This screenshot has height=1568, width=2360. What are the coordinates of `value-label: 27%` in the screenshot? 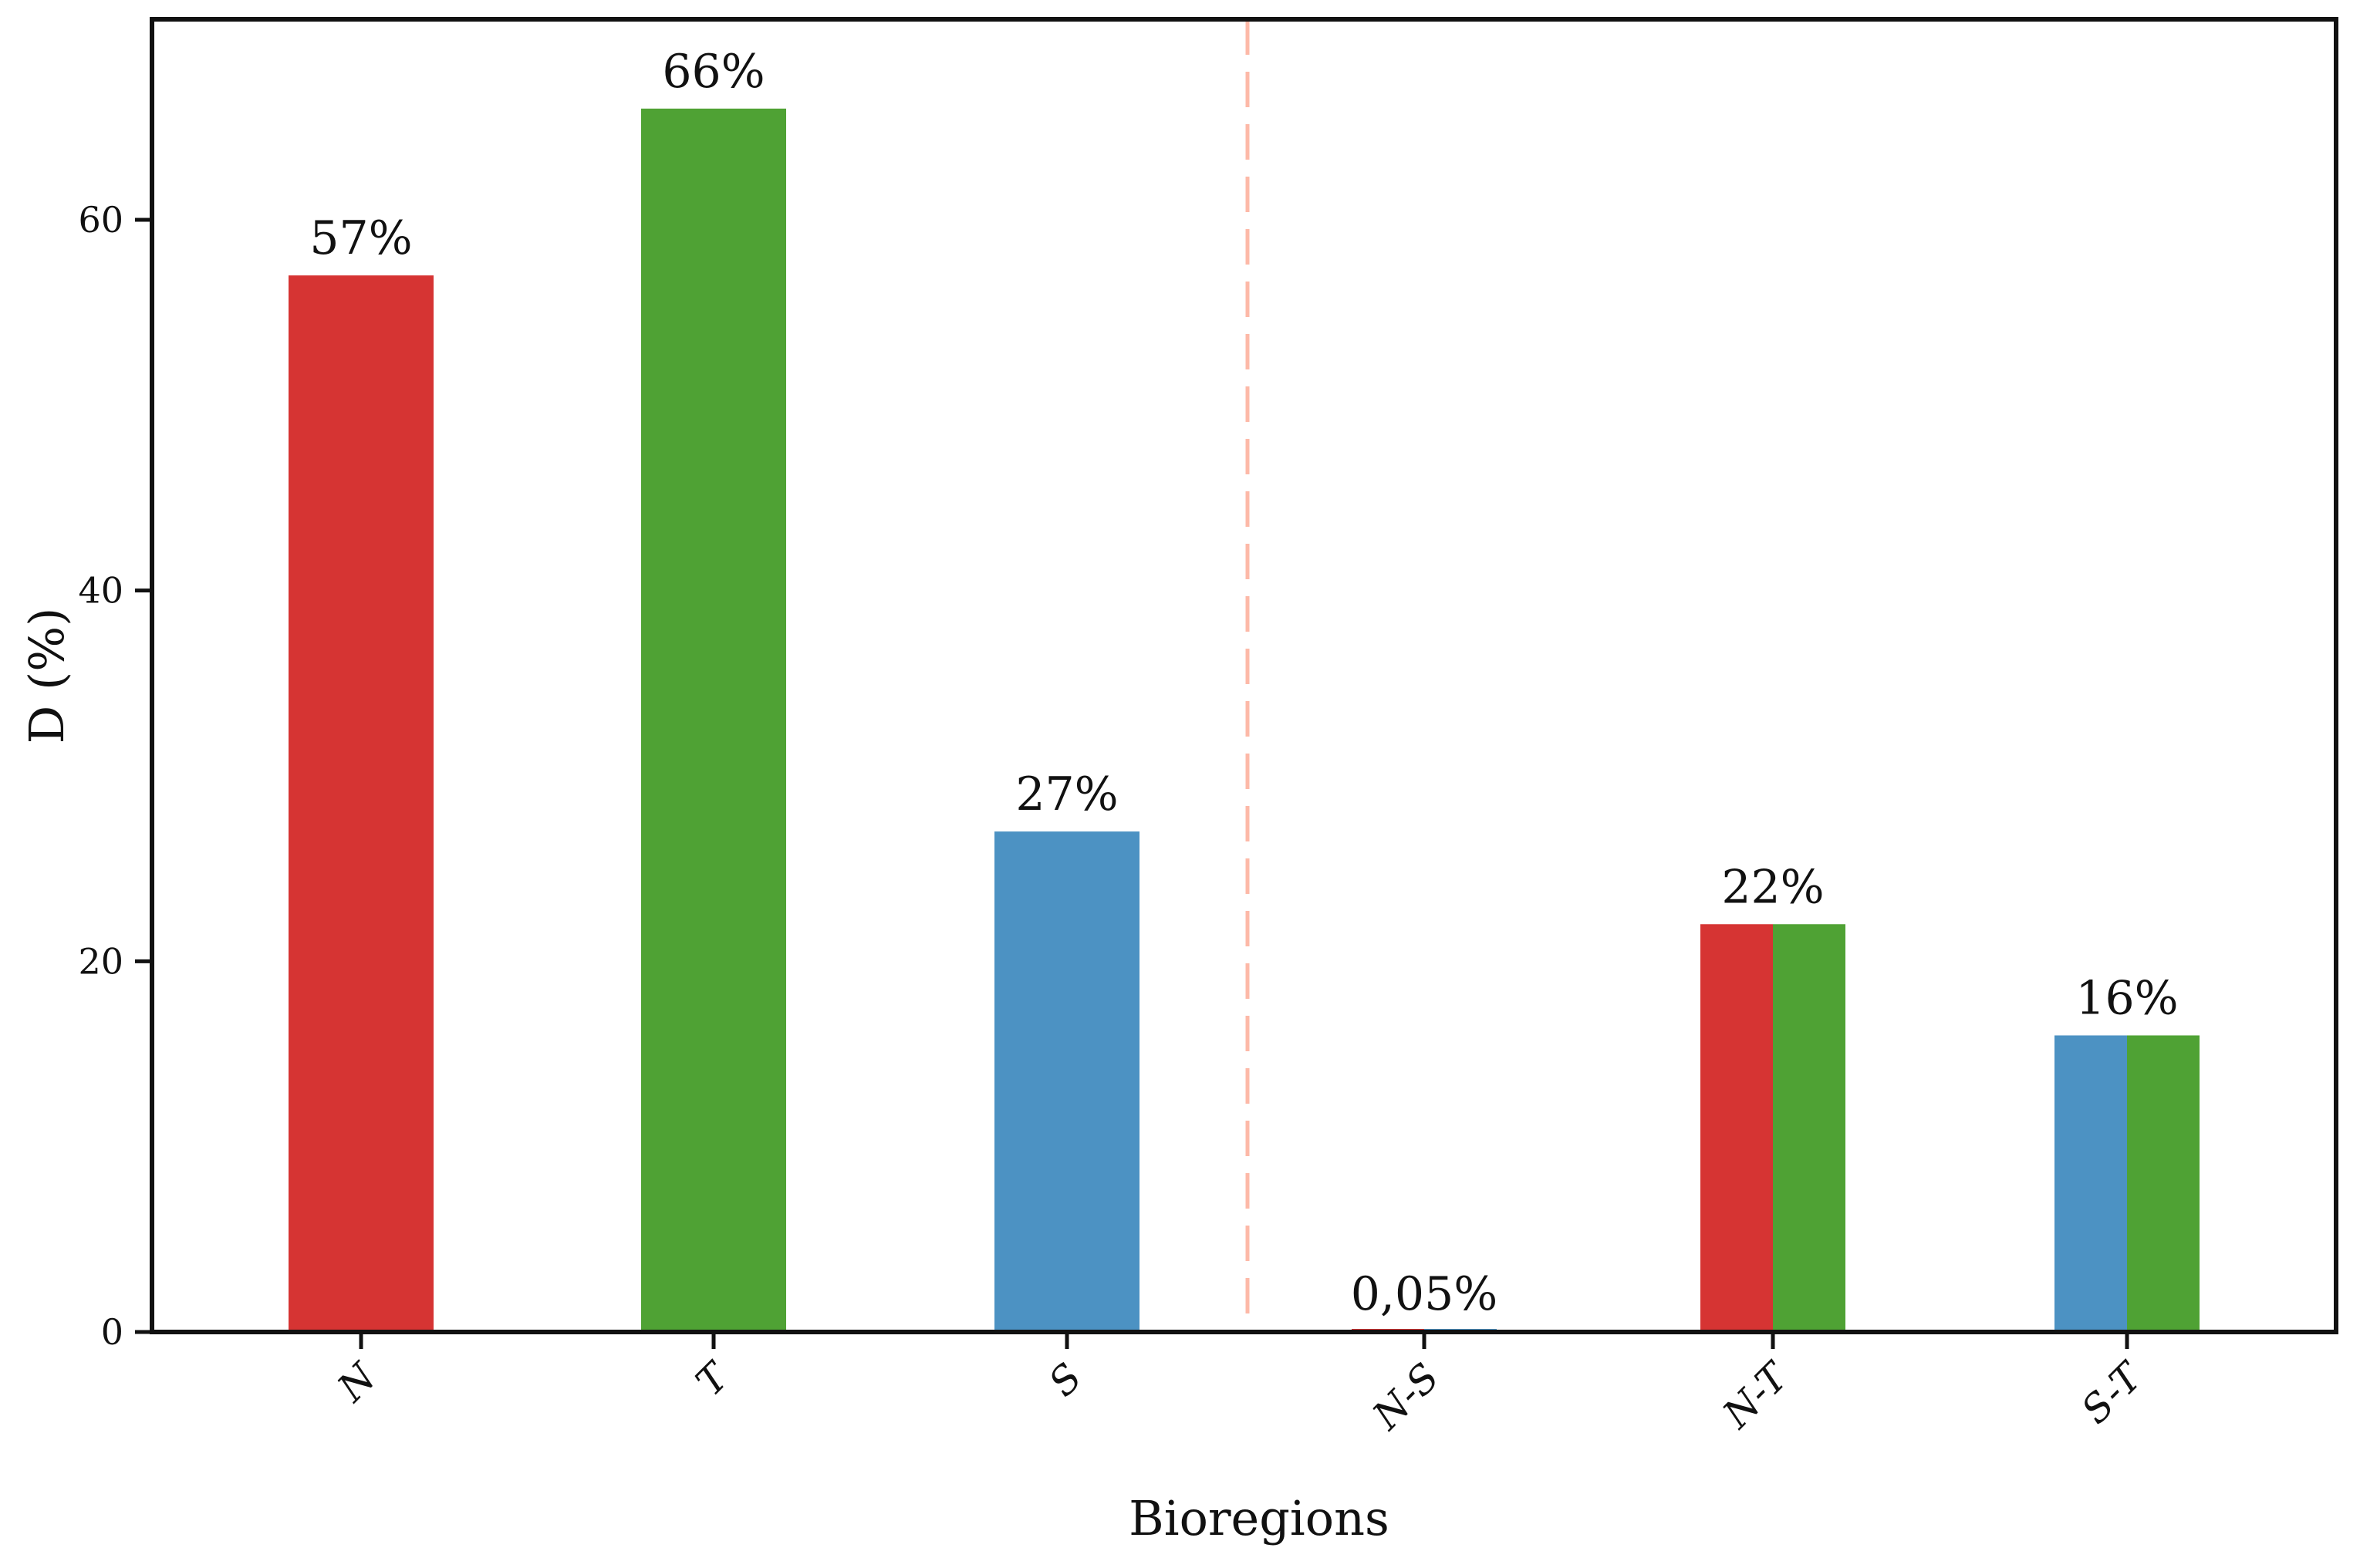 It's located at (1067, 794).